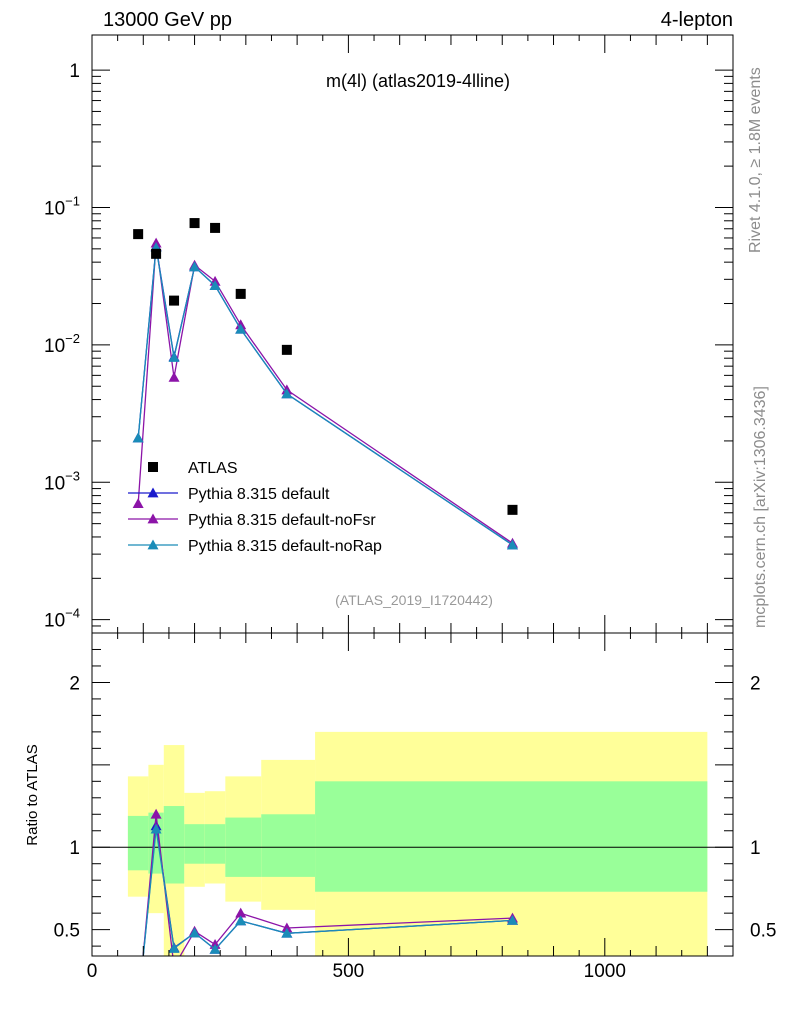 The height and width of the screenshot is (1024, 786). I want to click on main-y-tick-label: 10⁻³, so click(62, 481).